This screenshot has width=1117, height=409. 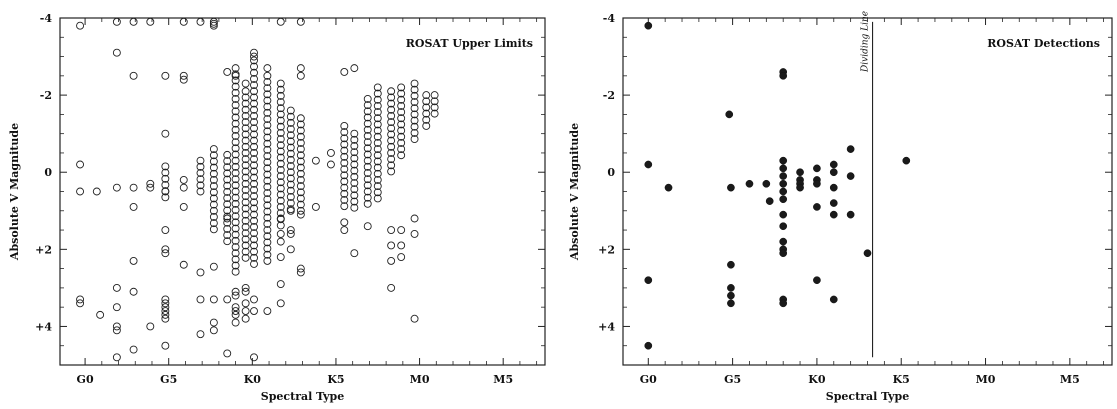 I want to click on panel-title: ROSAT Detections, so click(x=1043, y=43).